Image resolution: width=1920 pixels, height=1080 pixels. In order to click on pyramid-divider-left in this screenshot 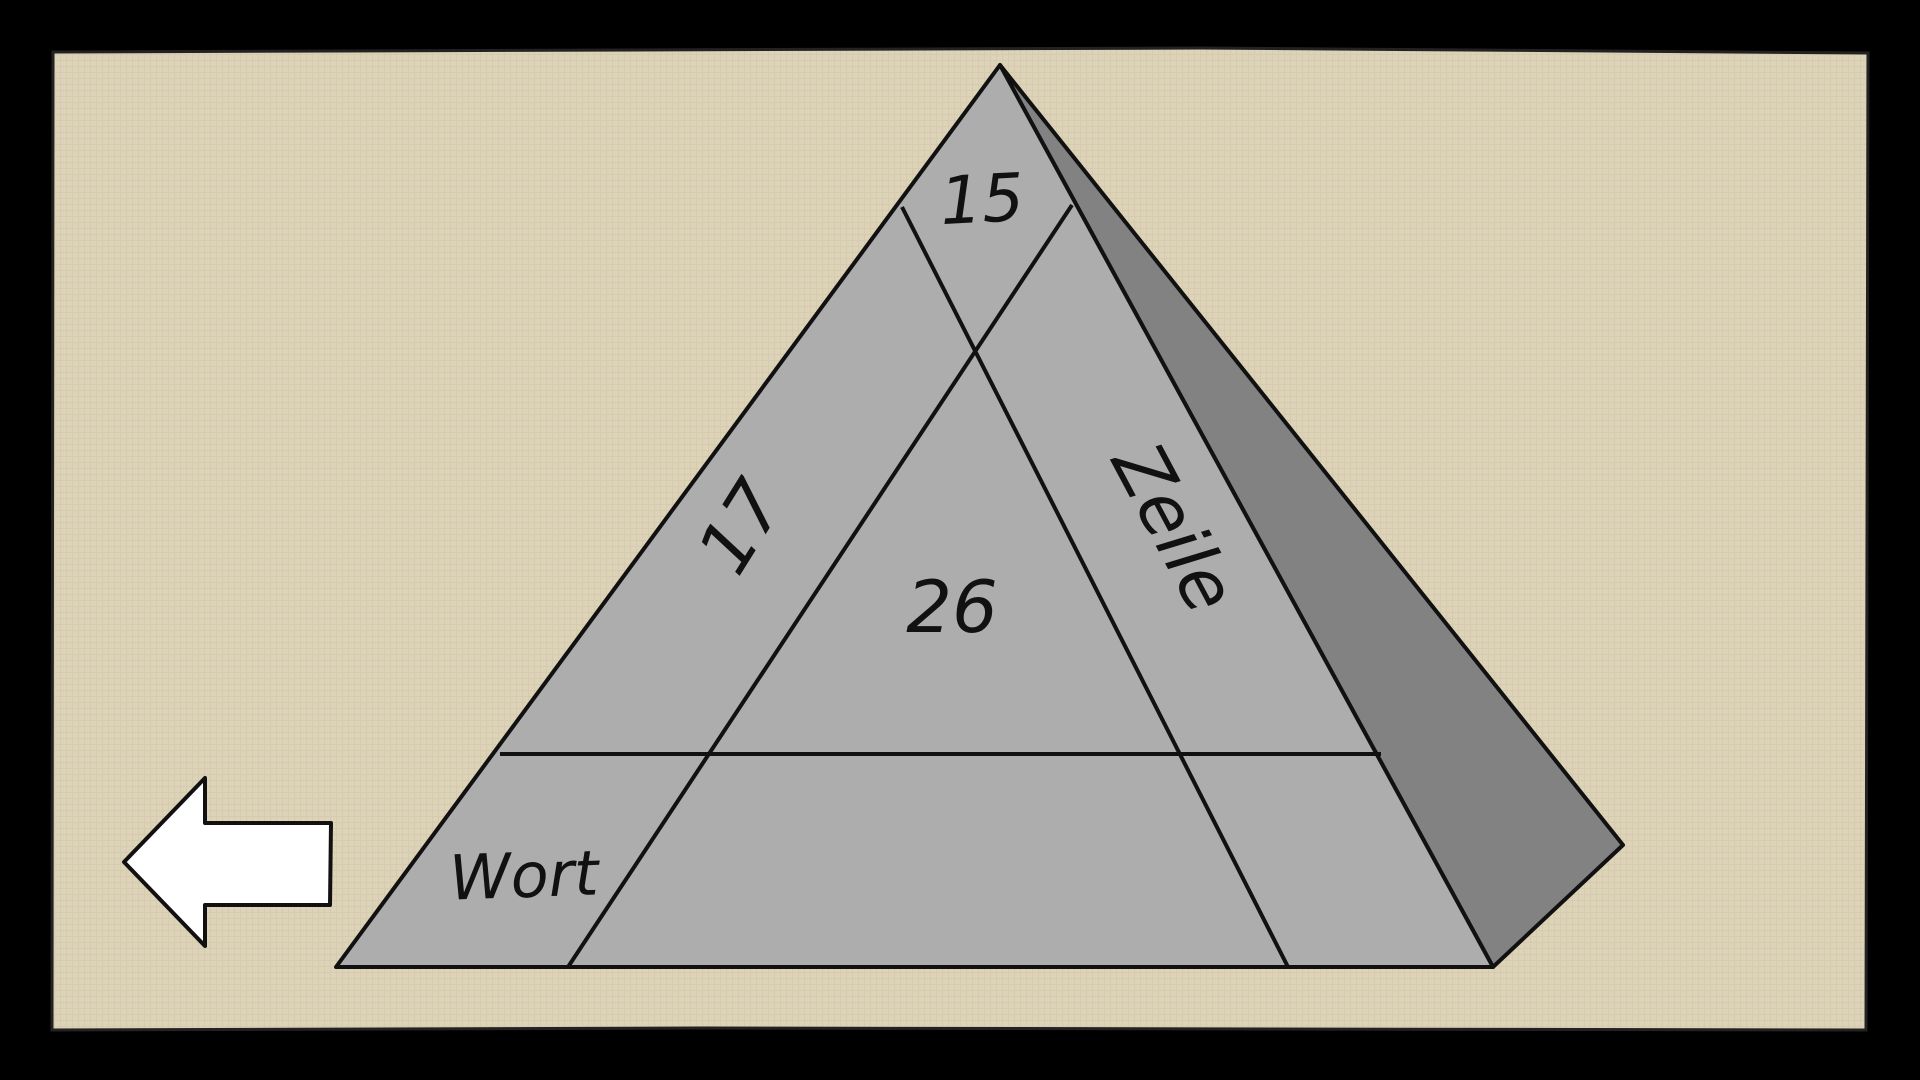, I will do `click(1095, 587)`.